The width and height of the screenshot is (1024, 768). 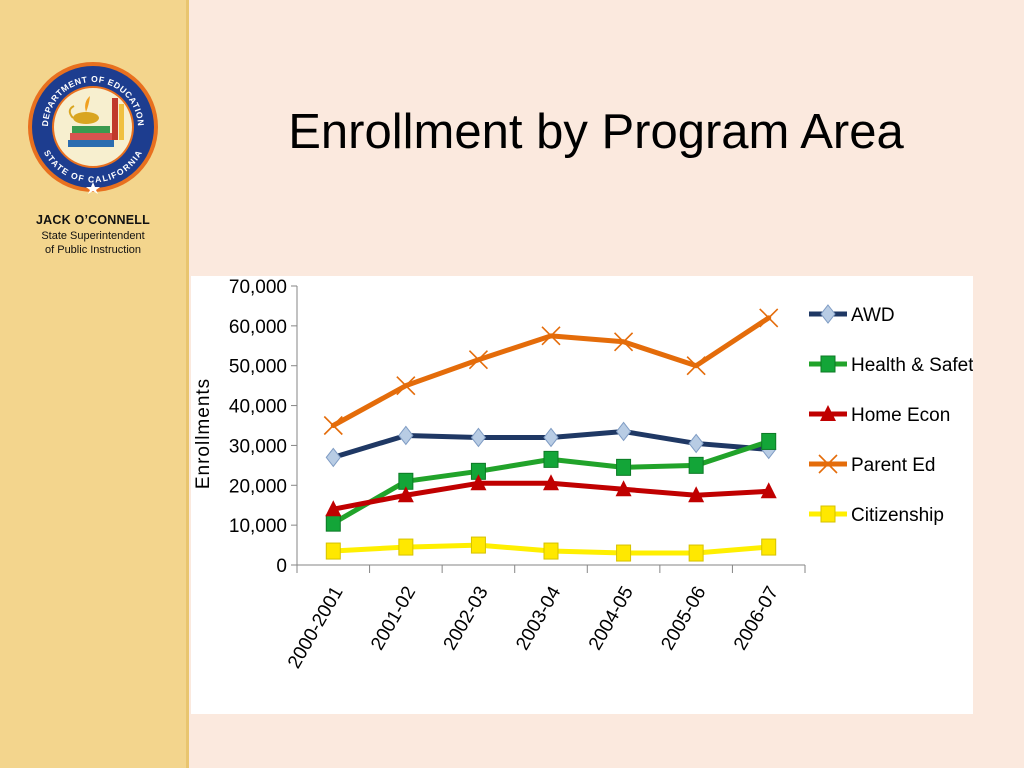 I want to click on legend-item: Parent Ed, so click(x=872, y=465).